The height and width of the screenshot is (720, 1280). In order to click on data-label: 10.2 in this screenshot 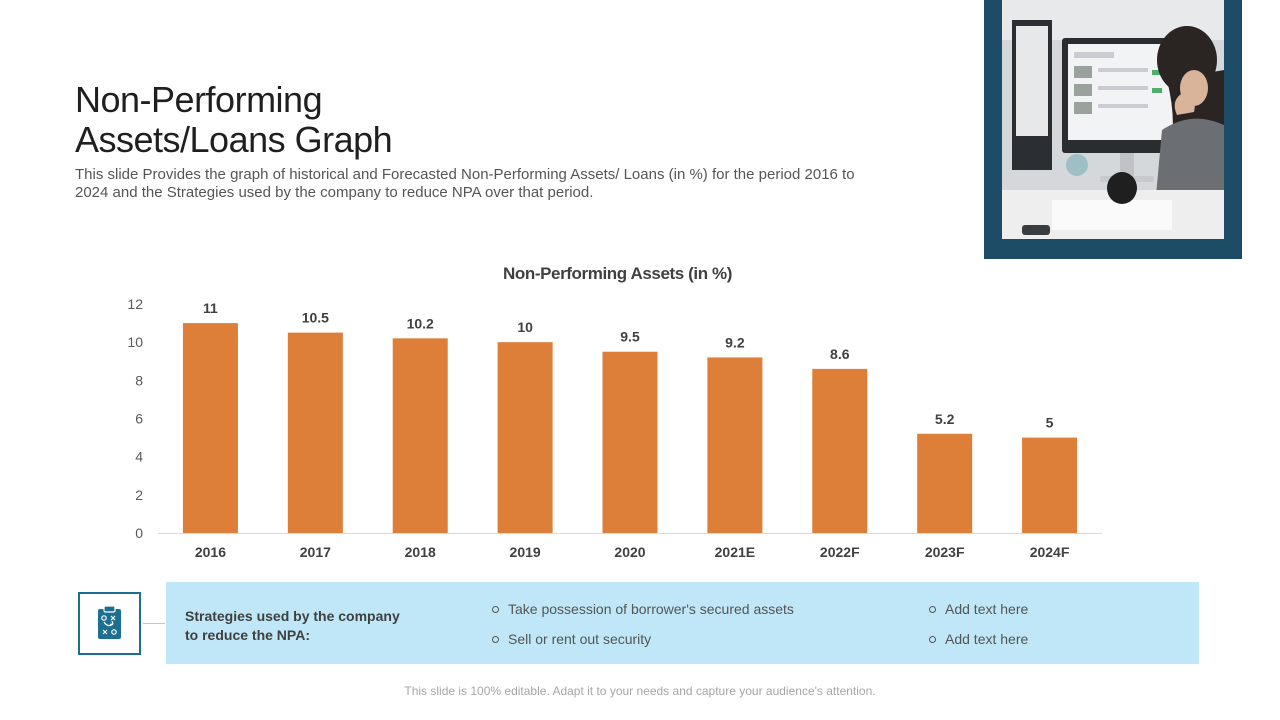, I will do `click(420, 323)`.